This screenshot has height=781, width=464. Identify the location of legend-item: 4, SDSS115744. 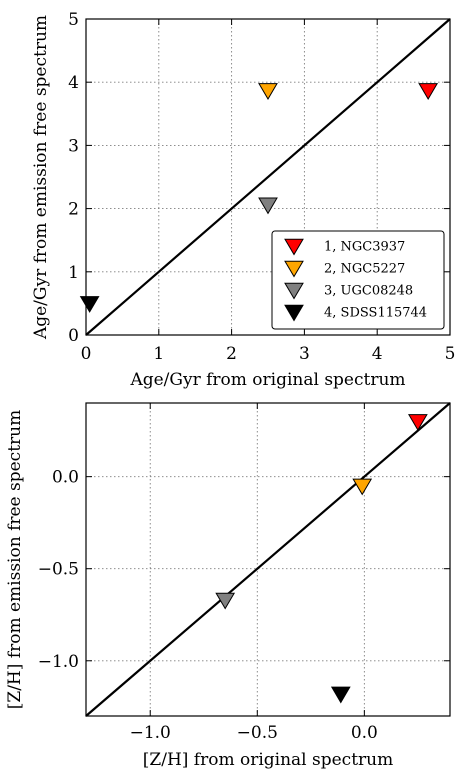
(355, 313).